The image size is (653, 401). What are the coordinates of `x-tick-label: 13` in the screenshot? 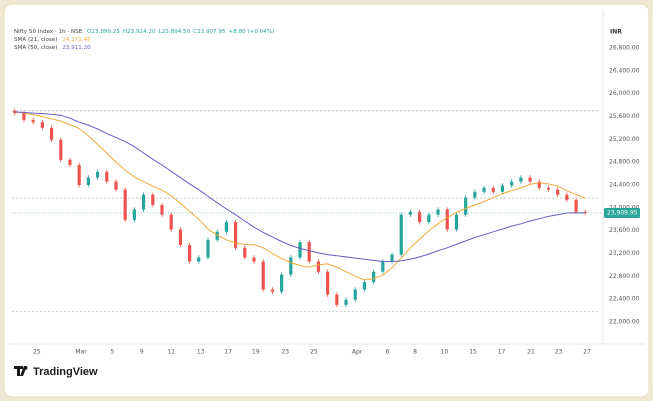 It's located at (201, 352).